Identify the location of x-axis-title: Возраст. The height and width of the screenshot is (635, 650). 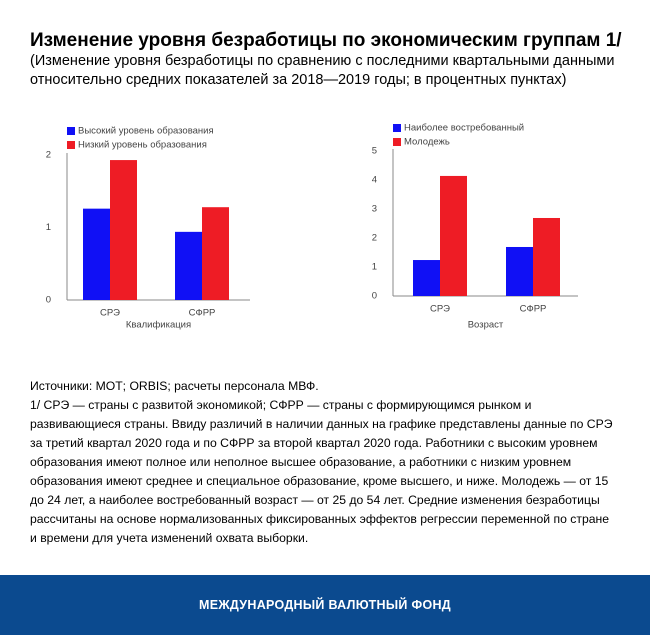
(486, 325).